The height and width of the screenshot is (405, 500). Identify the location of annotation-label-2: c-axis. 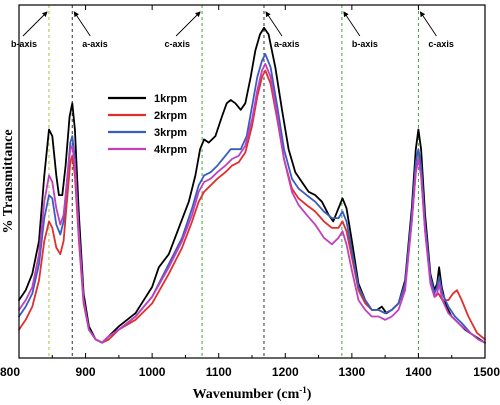
(178, 44).